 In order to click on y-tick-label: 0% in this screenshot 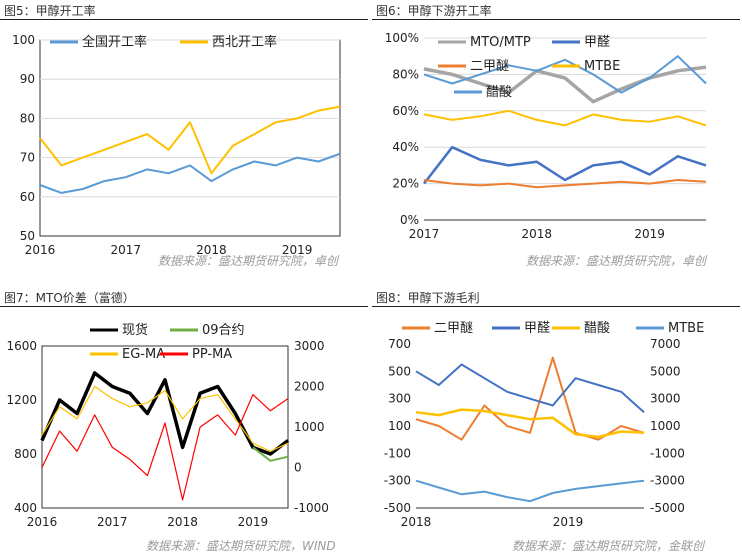, I will do `click(409, 220)`.